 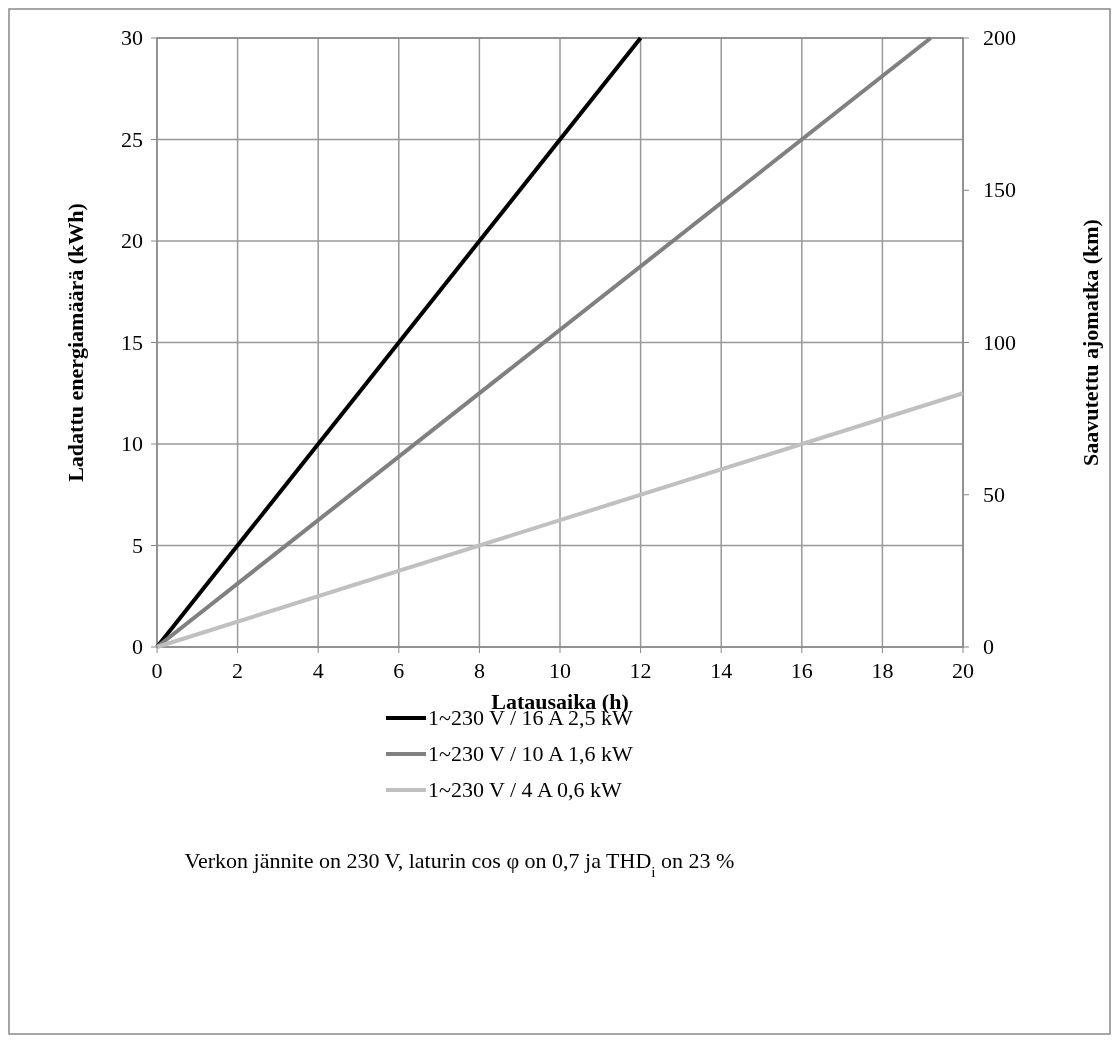 I want to click on text: Verkon jännite on 230 V, laturin cos φ on 0,7 ja THD$_{i}$ on 23 %, so click(x=459, y=864).